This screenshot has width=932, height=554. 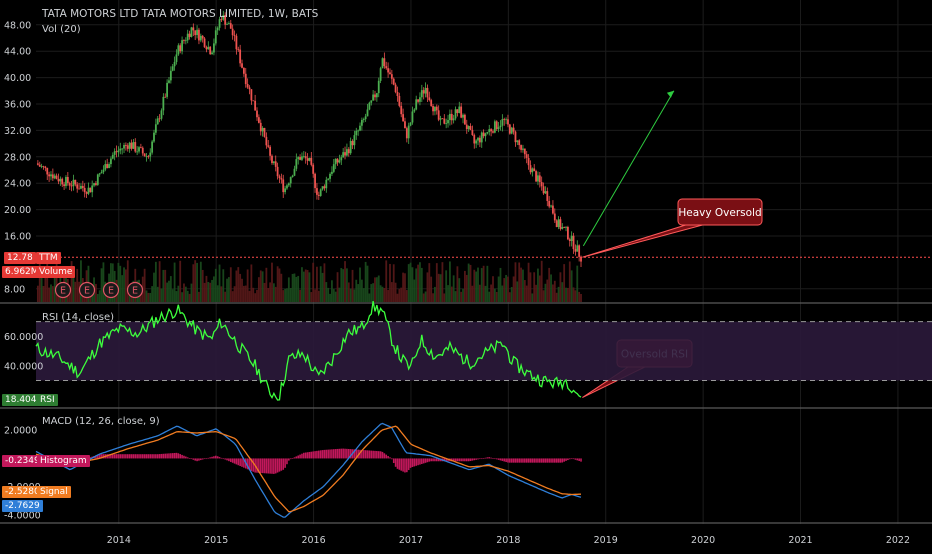 What do you see at coordinates (23, 366) in the screenshot?
I see `rsi-tick-label: 40.0000` at bounding box center [23, 366].